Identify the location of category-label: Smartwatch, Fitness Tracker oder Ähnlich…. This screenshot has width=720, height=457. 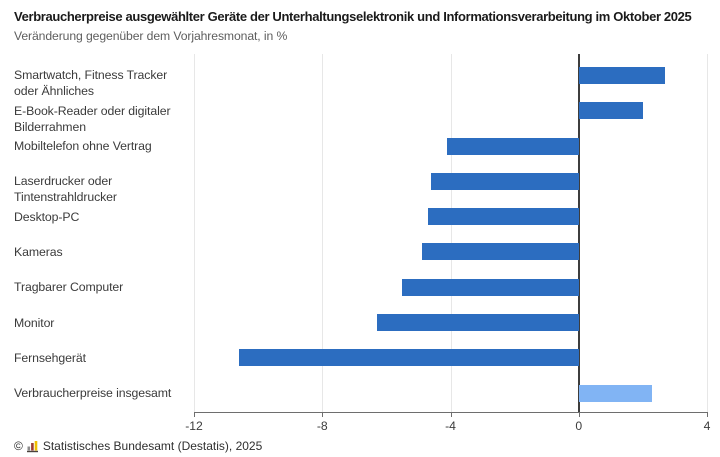
(91, 83).